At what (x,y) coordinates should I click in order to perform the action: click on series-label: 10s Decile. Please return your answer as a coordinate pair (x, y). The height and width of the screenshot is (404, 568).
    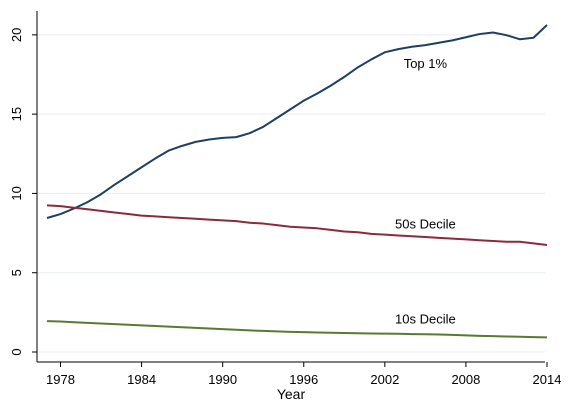
    Looking at the image, I should click on (425, 318).